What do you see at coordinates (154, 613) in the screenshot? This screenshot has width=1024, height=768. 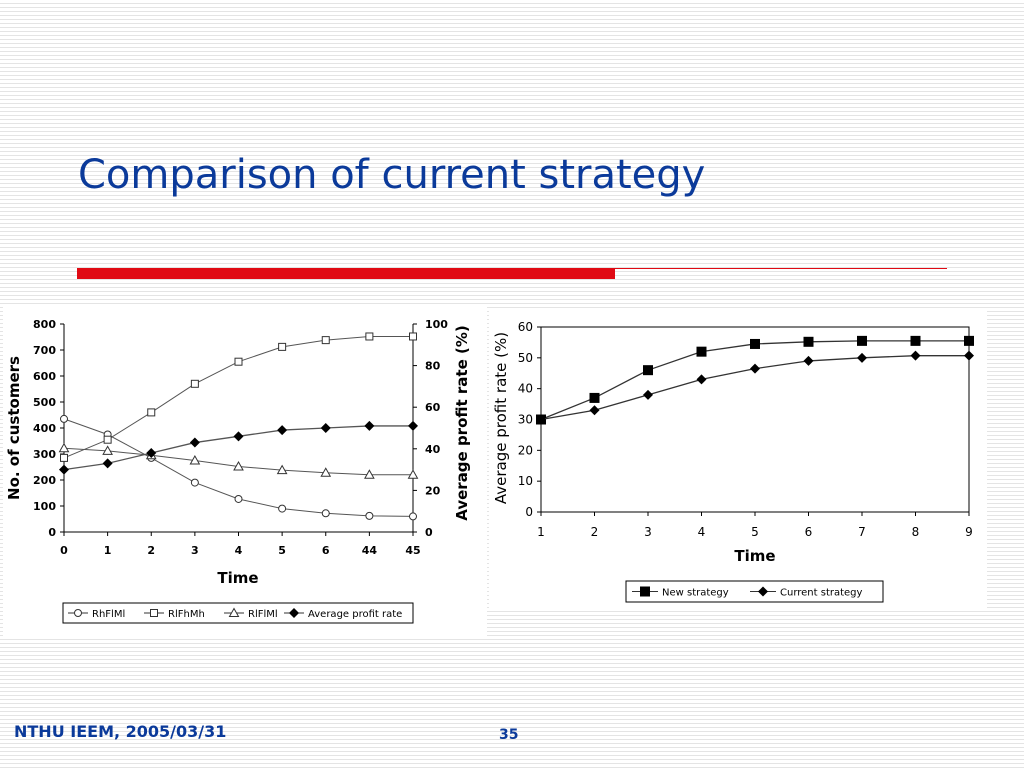 I see `legend-marker-rlfhmh` at bounding box center [154, 613].